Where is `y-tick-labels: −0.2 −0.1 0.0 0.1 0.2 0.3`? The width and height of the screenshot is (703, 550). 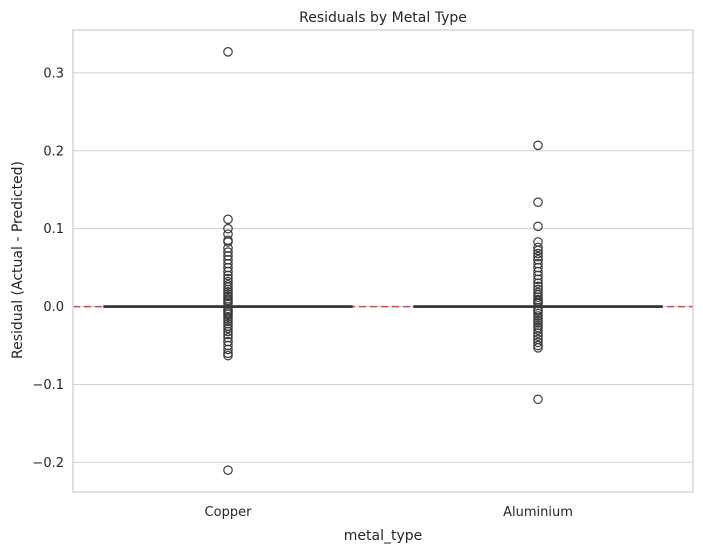 y-tick-labels: −0.2 −0.1 0.0 0.1 0.2 0.3 is located at coordinates (48, 268).